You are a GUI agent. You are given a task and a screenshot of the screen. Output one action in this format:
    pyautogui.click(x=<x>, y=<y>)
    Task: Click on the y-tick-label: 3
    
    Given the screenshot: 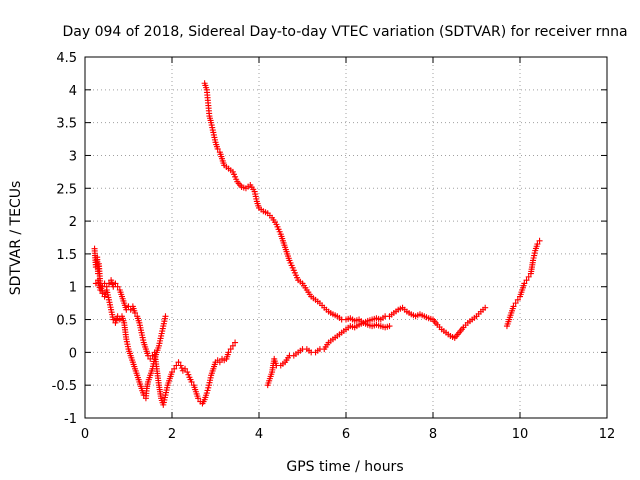 What is the action you would take?
    pyautogui.click(x=73, y=156)
    